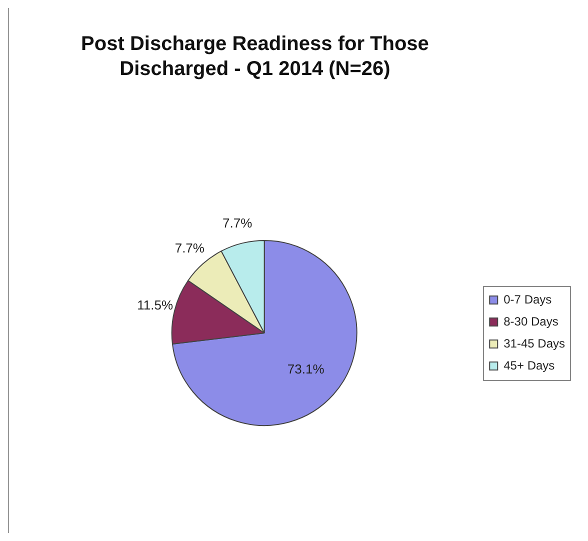 The height and width of the screenshot is (541, 588). Describe the element at coordinates (531, 321) in the screenshot. I see `legend-label: 8-30 Days` at that location.